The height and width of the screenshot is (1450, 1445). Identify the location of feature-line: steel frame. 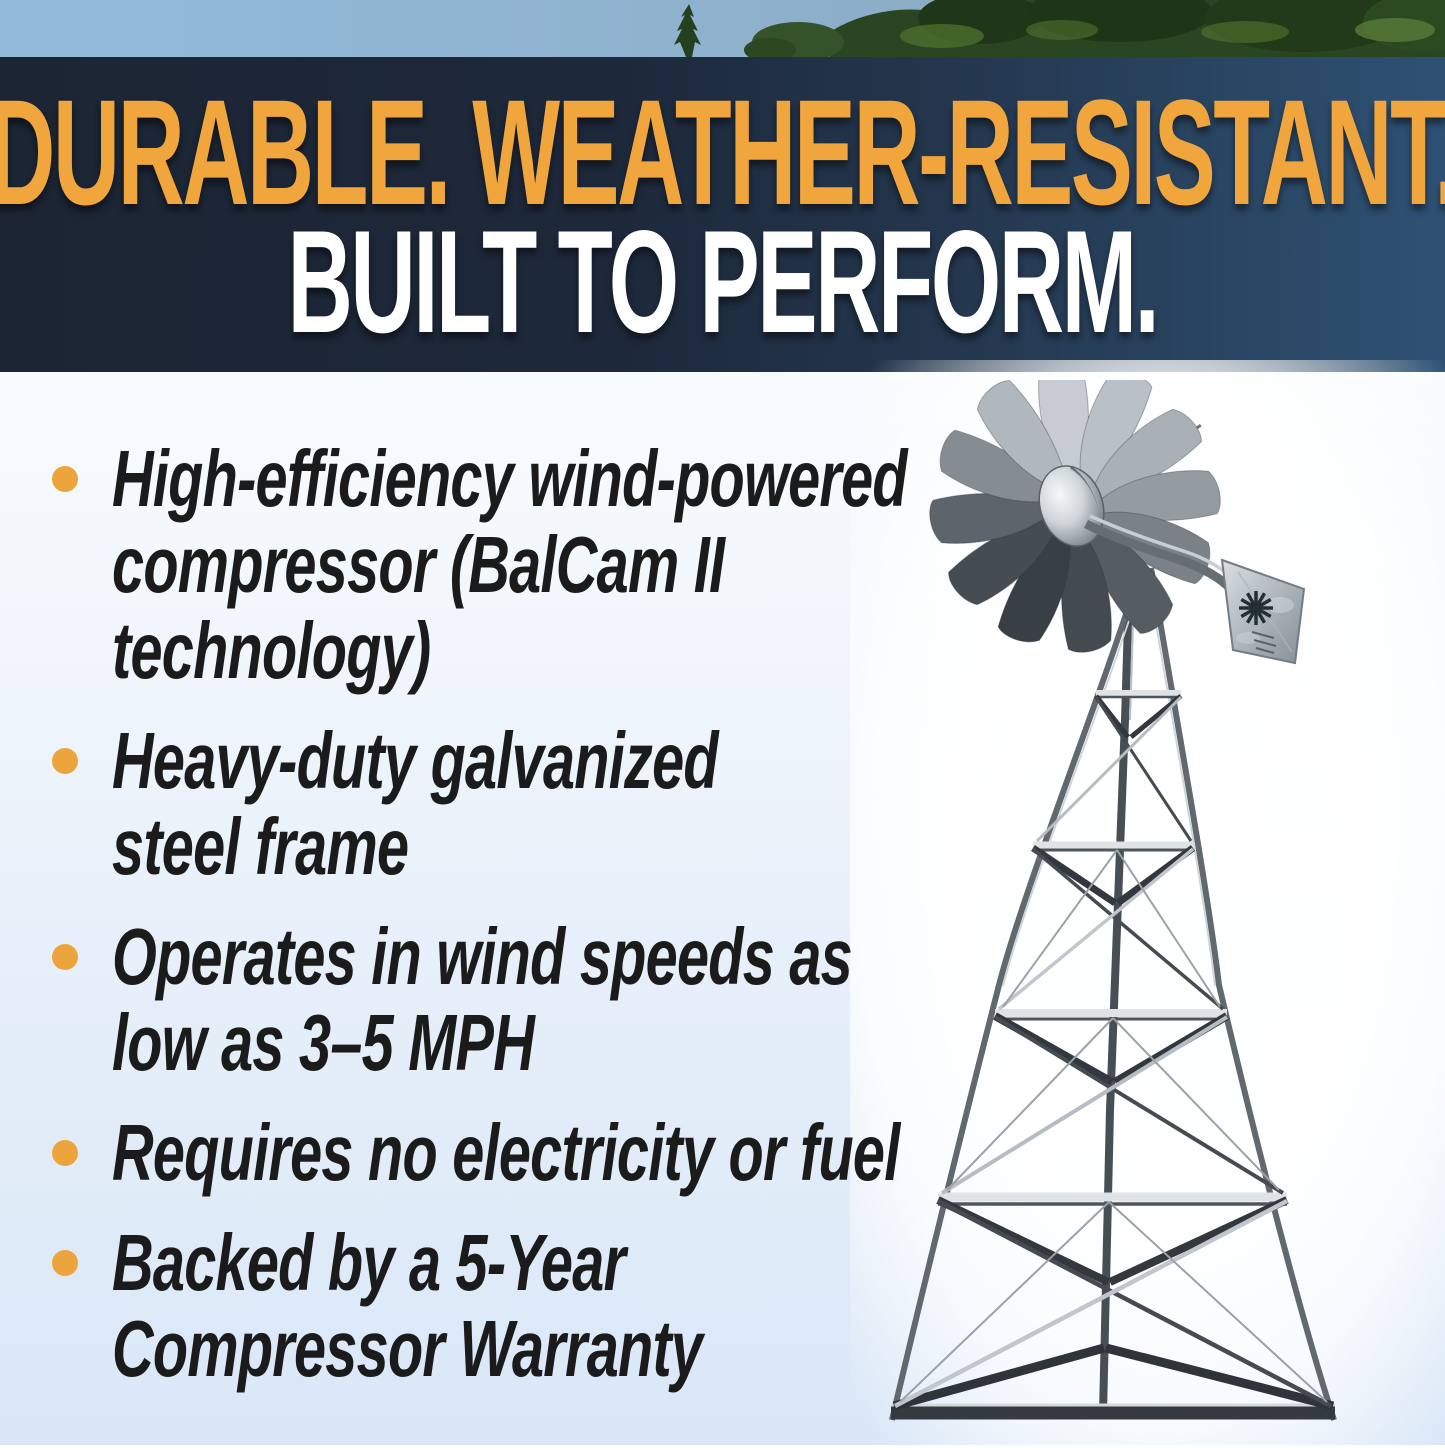
(260, 846).